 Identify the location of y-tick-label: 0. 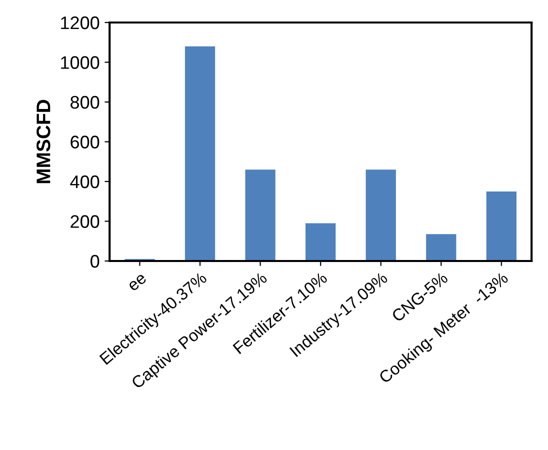
(95, 261).